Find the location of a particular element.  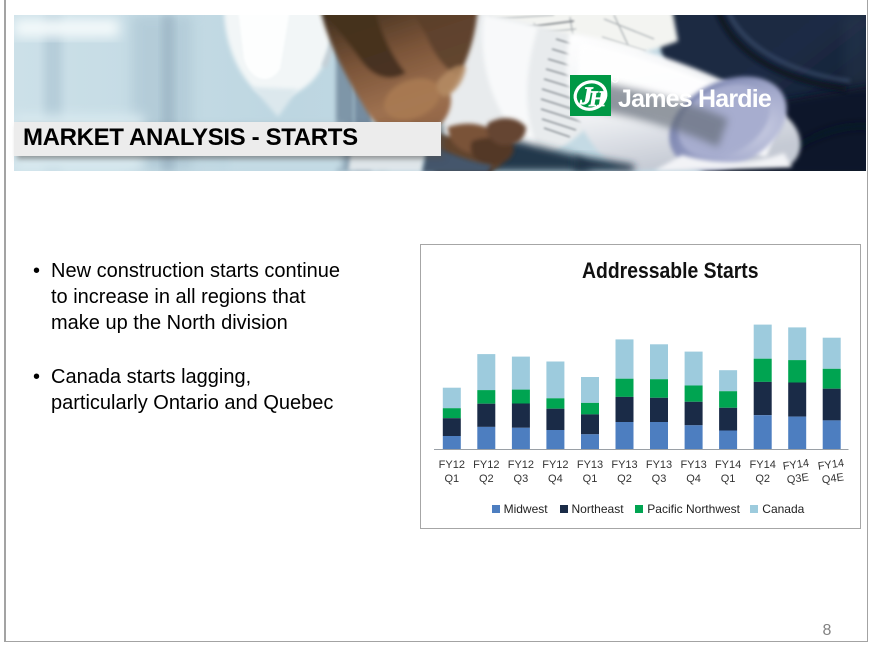

svg-text: H is located at coordinates (597, 98).